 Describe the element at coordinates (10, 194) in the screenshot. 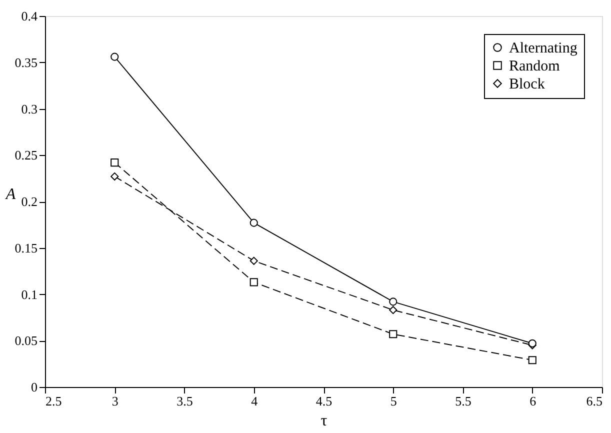

I see `y-axis-title: A` at that location.